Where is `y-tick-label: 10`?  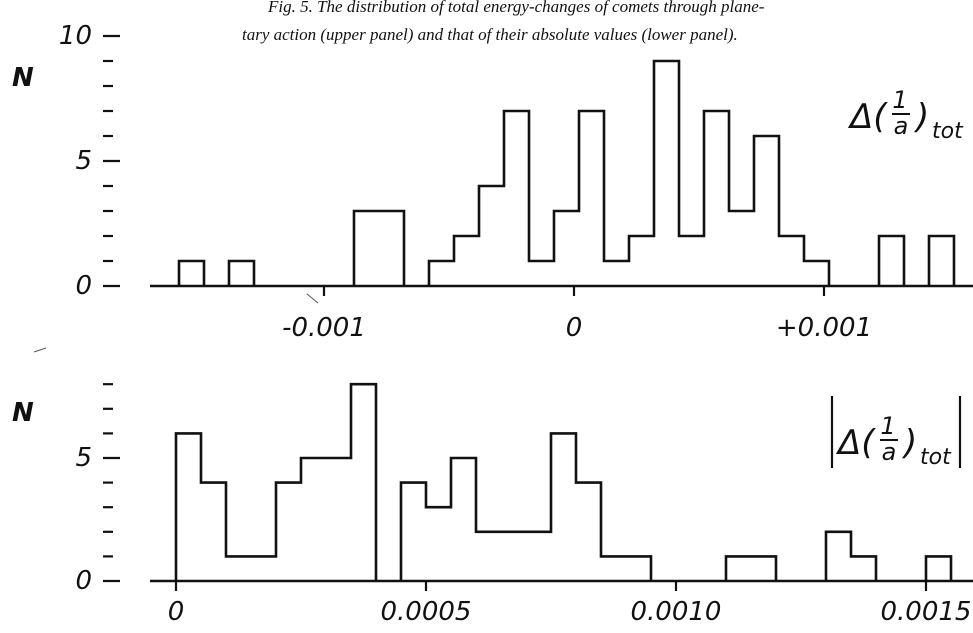
y-tick-label: 10 is located at coordinates (75, 36).